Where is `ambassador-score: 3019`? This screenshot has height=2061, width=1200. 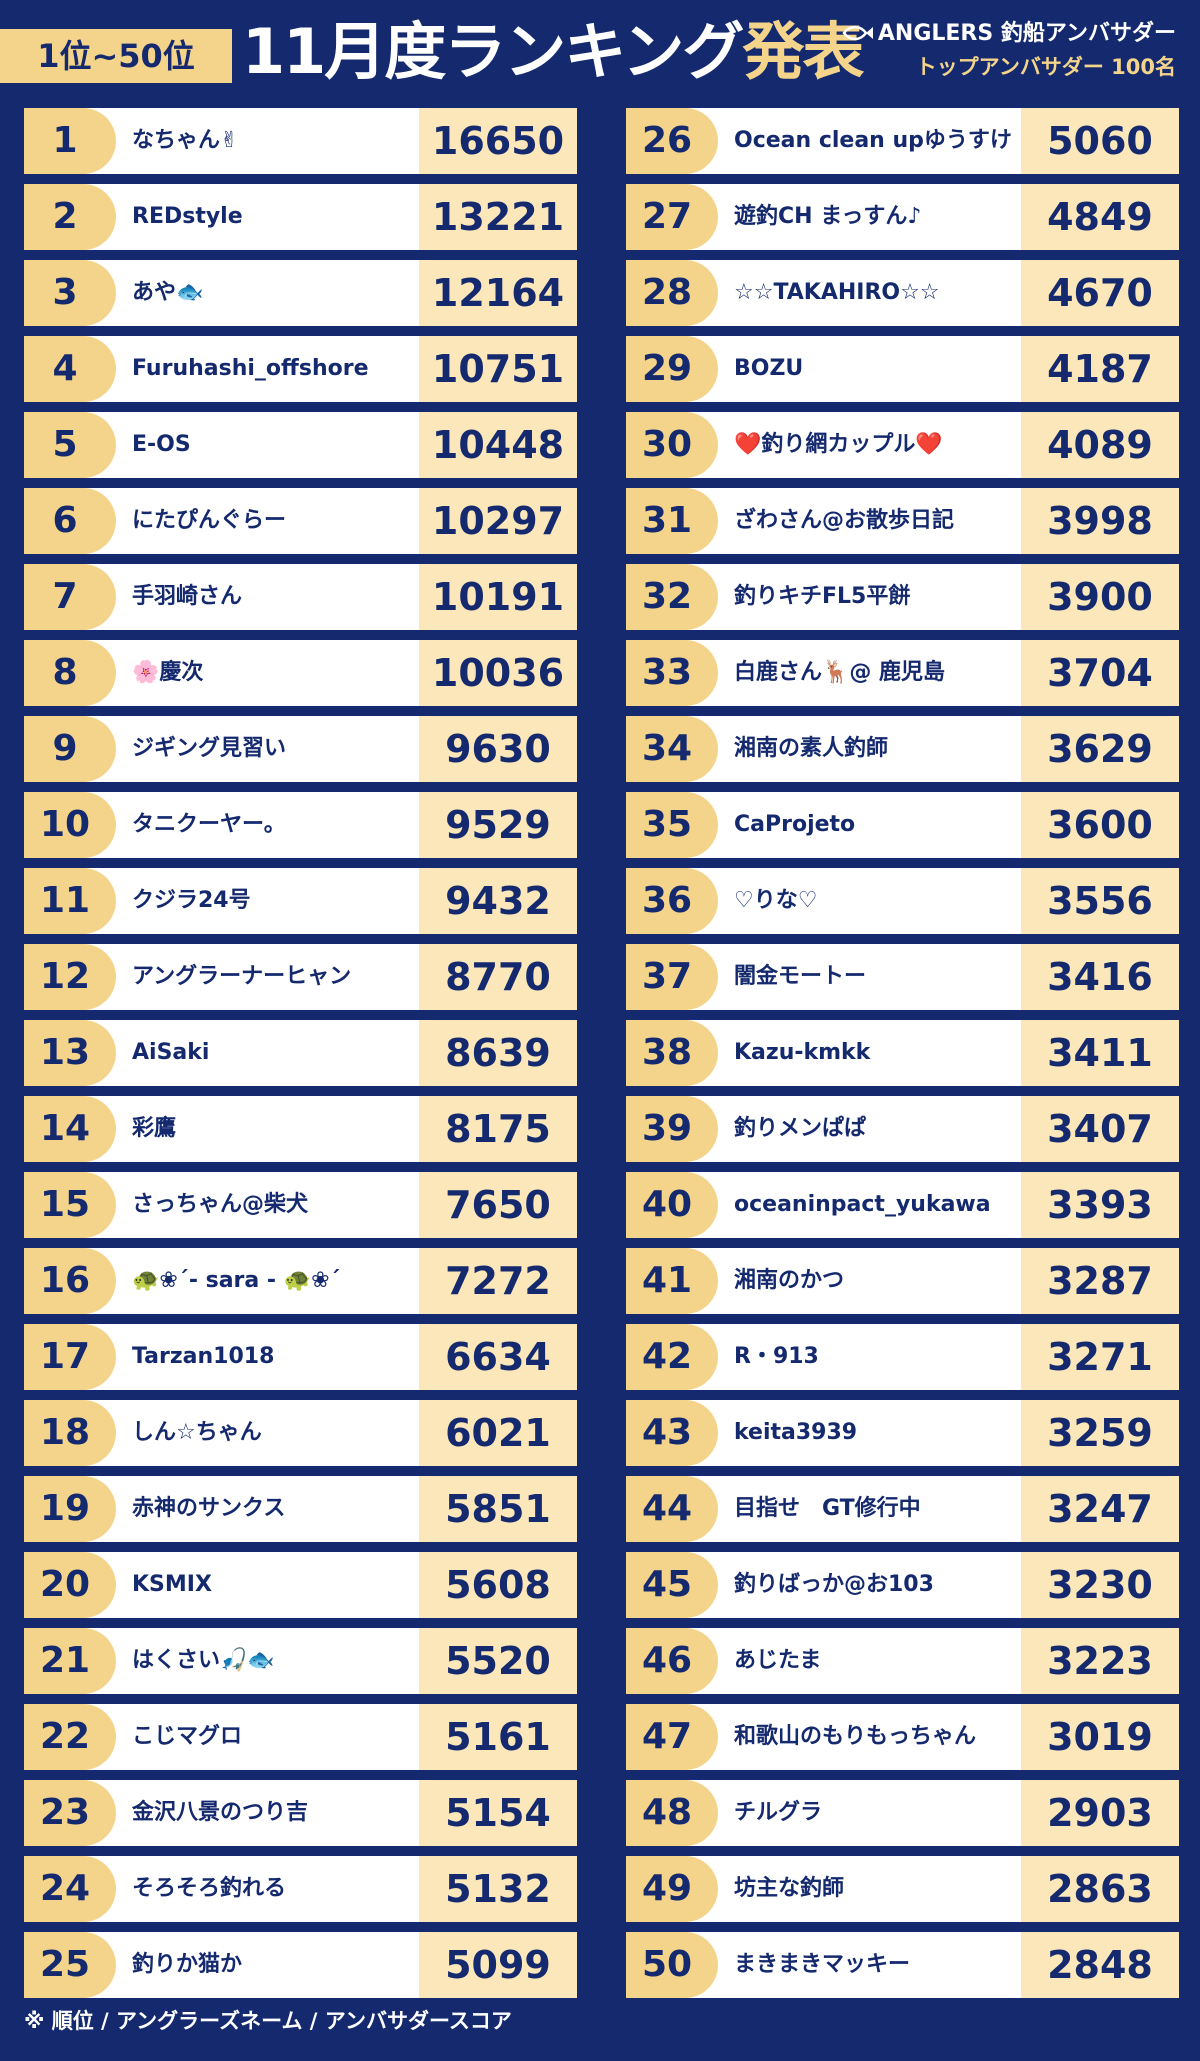 ambassador-score: 3019 is located at coordinates (1100, 1737).